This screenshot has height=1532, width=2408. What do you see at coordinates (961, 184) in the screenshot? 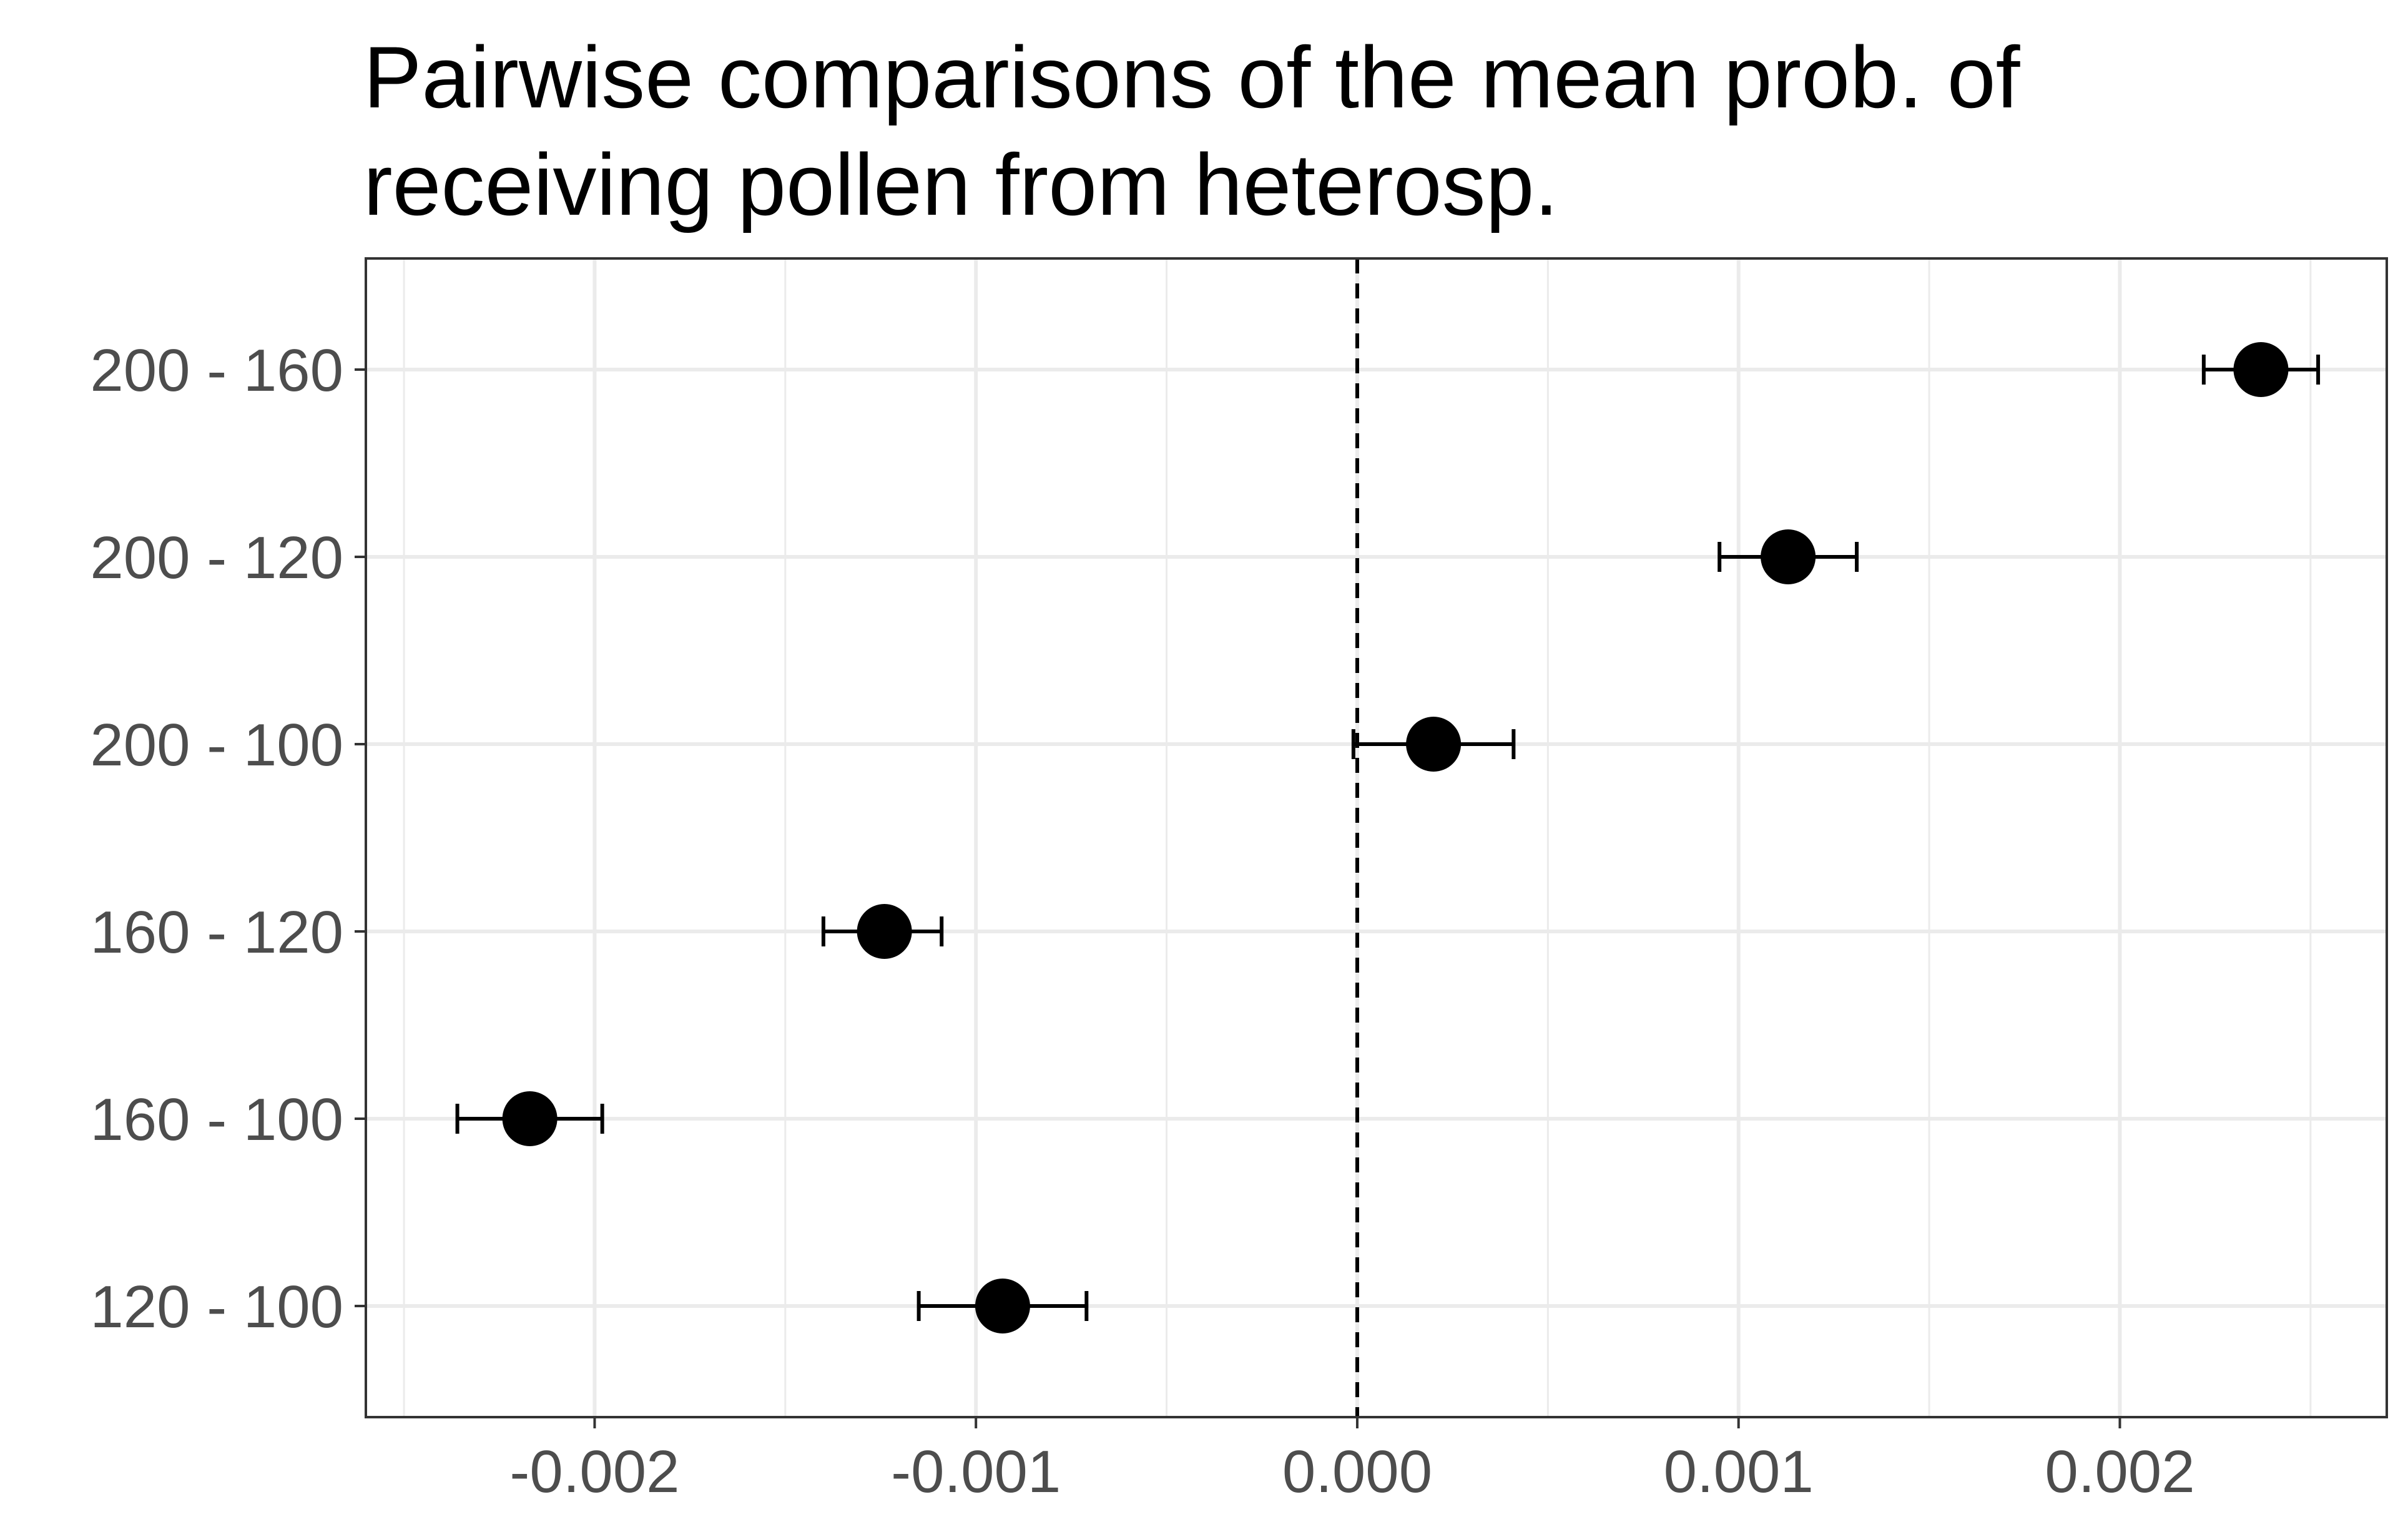
I see `chart-title-line-2: receiving pollen from heterosp.` at bounding box center [961, 184].